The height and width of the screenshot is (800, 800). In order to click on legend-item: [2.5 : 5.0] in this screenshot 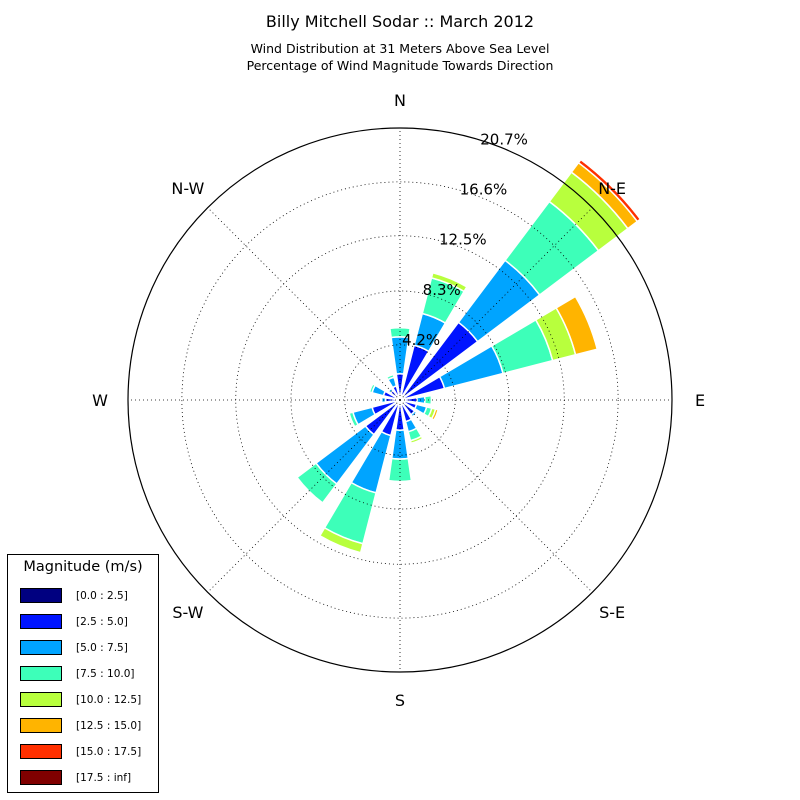, I will do `click(89, 622)`.